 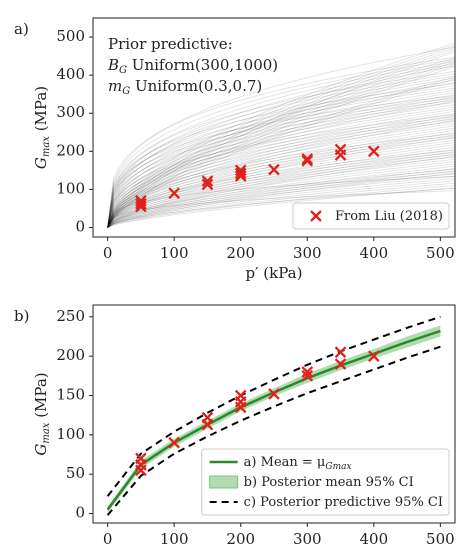 I want to click on y-tick-label: 100, so click(x=70, y=188).